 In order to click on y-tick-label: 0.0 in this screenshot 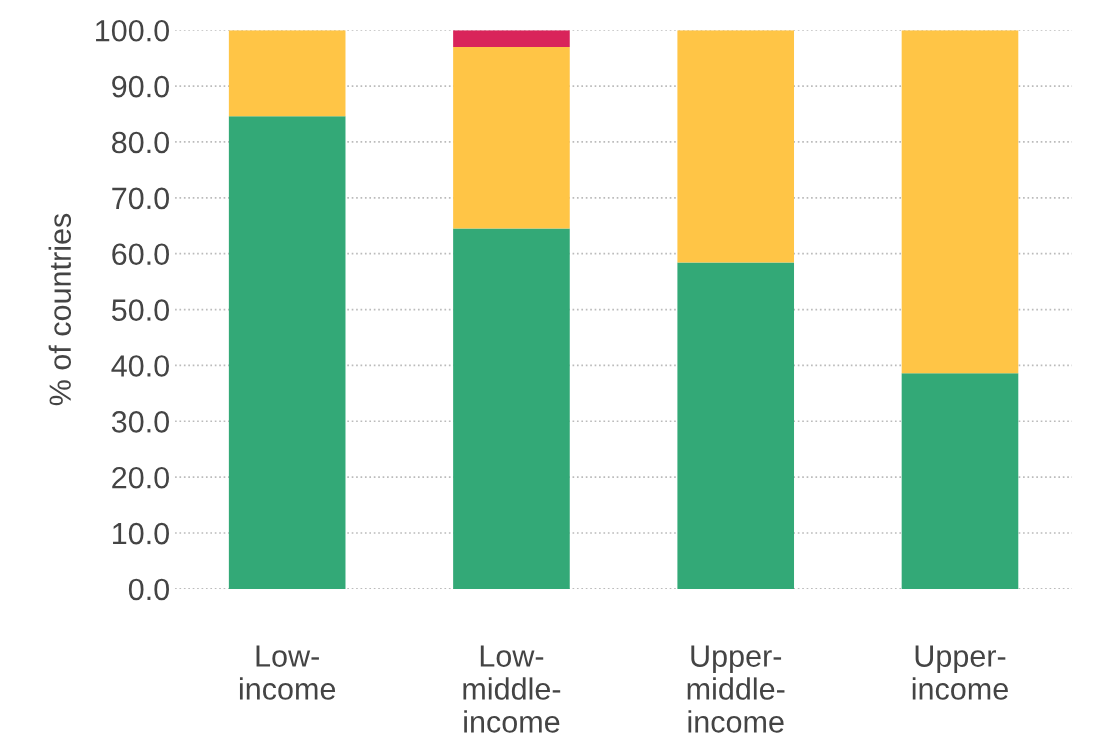, I will do `click(148, 589)`.